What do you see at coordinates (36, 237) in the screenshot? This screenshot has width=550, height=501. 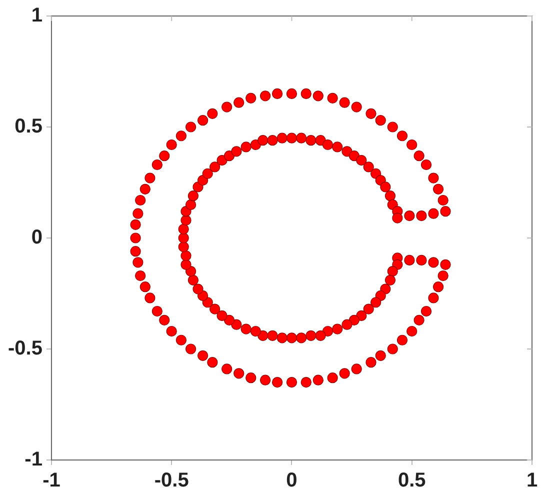 I see `y-tick-label: 0` at bounding box center [36, 237].